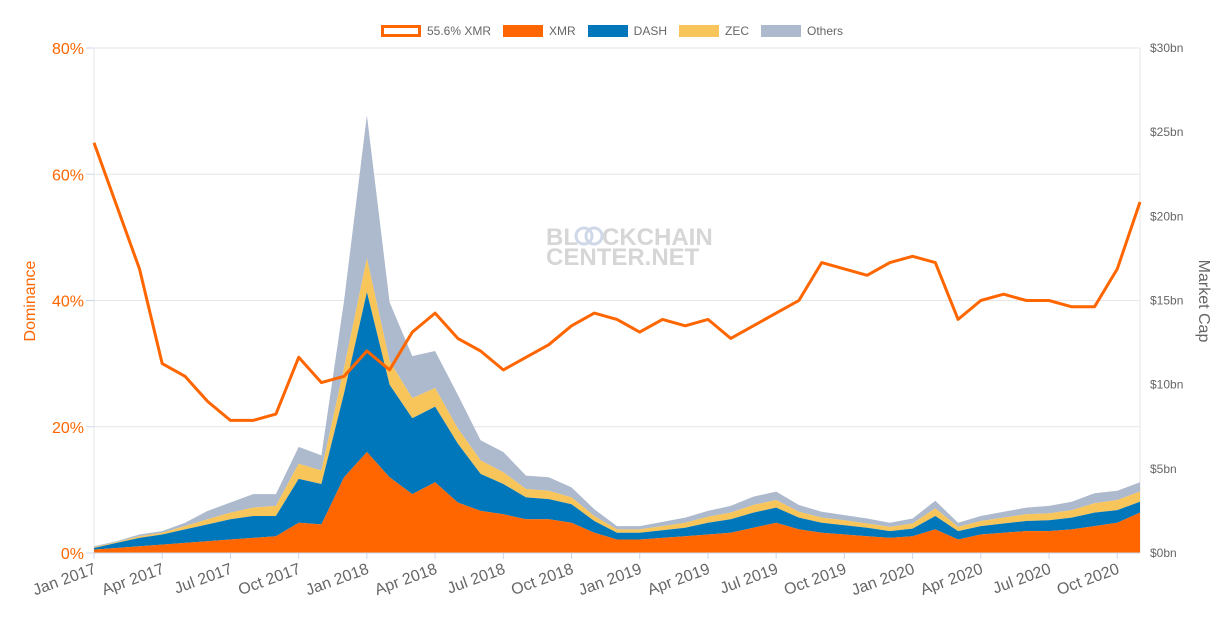 The width and height of the screenshot is (1224, 632). I want to click on y-tick-label-right: $10bn, so click(1166, 385).